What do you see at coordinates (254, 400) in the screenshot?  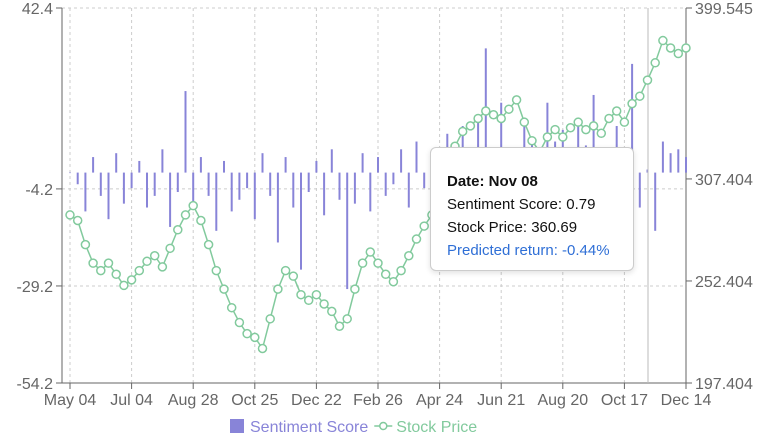 I see `x-tick-label: Oct 25` at bounding box center [254, 400].